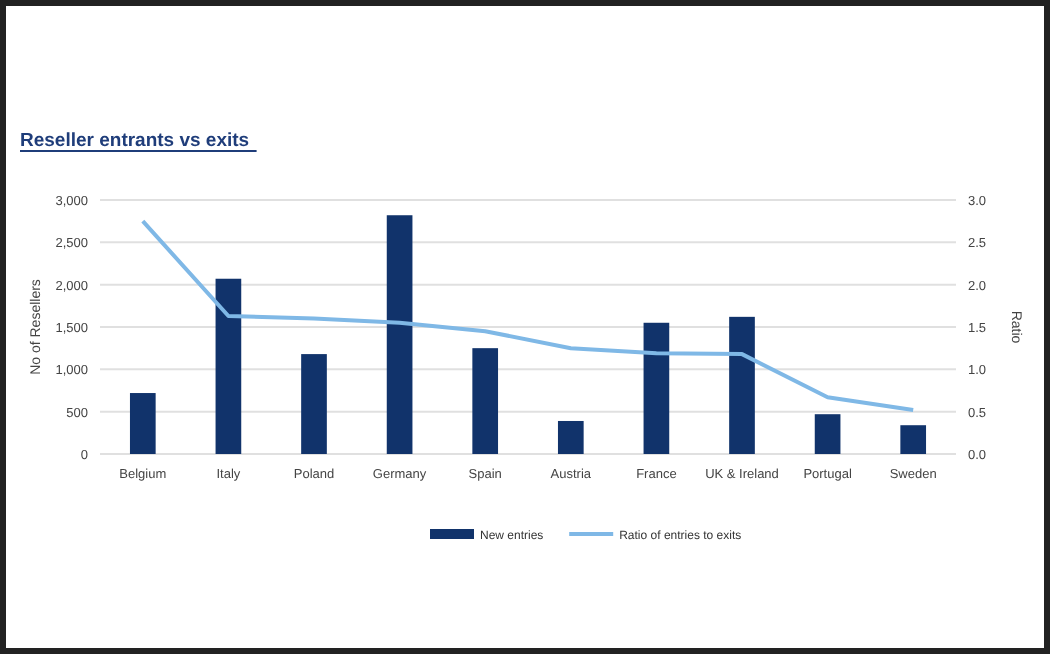  What do you see at coordinates (135, 141) in the screenshot?
I see `chart-title: Reseller entrants vs exits` at bounding box center [135, 141].